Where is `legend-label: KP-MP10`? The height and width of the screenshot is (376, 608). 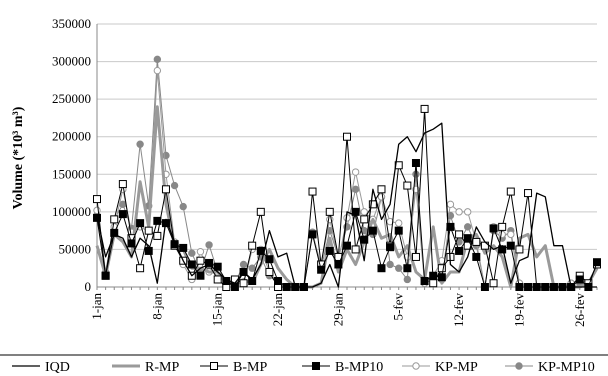 legend-label: KP-MP10 is located at coordinates (566, 367).